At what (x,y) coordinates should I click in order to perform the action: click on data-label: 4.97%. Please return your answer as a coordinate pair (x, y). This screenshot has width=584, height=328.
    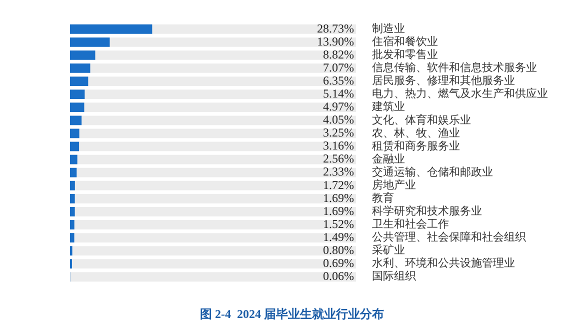
    Looking at the image, I should click on (338, 107).